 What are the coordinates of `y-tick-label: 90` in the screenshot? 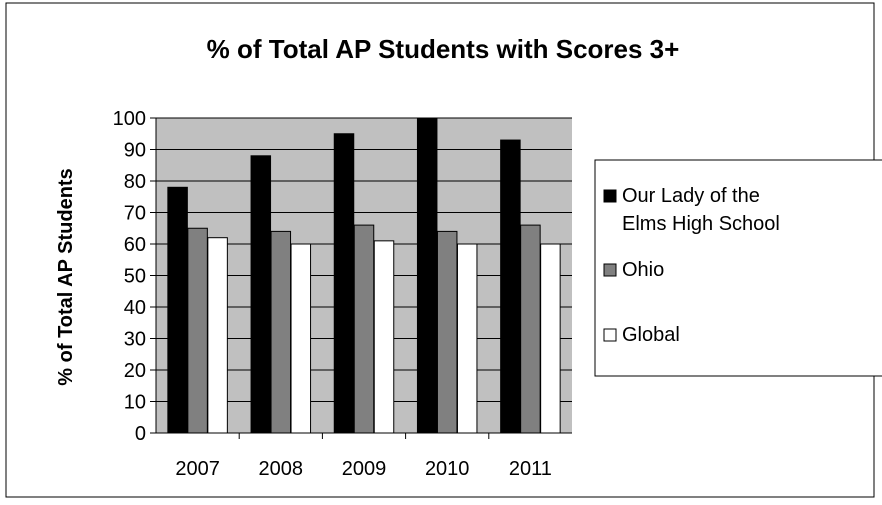 It's located at (135, 151).